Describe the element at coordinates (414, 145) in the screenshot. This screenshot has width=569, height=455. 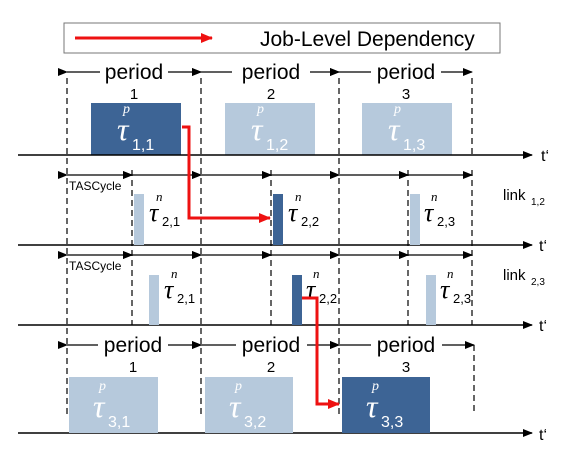
I see `svg-text: 1,3` at that location.